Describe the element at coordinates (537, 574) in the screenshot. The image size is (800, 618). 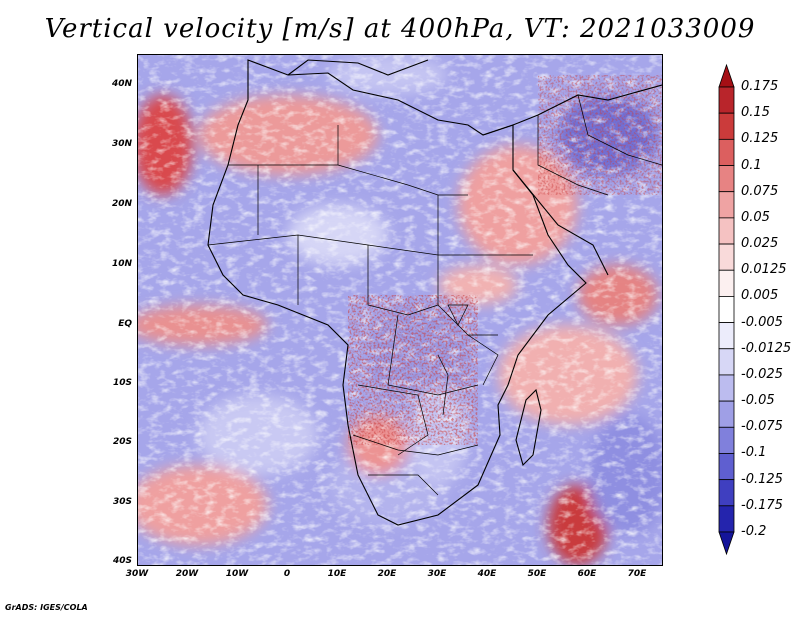
I see `lon-label-50e: 50E` at that location.